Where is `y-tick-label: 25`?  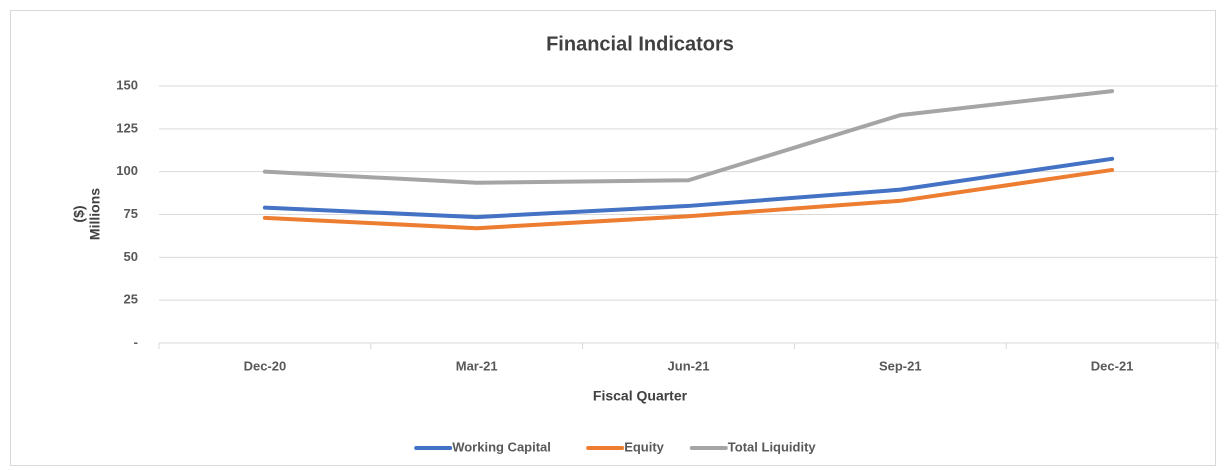 y-tick-label: 25 is located at coordinates (131, 299).